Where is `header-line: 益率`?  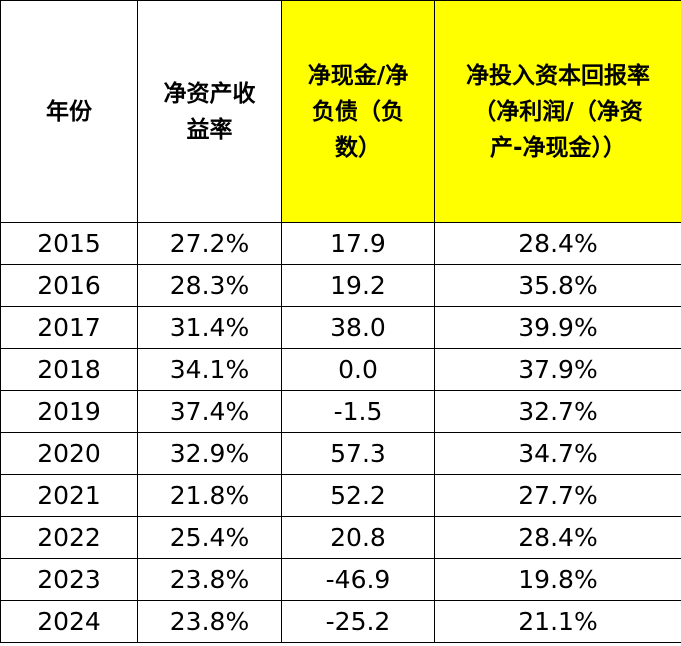
header-line: 益率 is located at coordinates (209, 129).